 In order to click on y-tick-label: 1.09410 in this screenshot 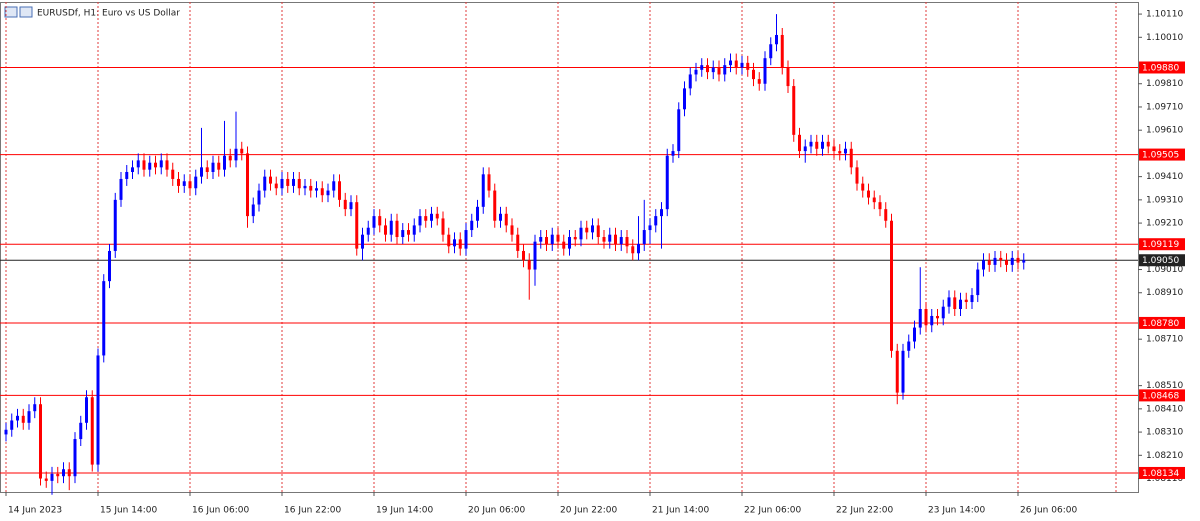, I will do `click(1164, 177)`.